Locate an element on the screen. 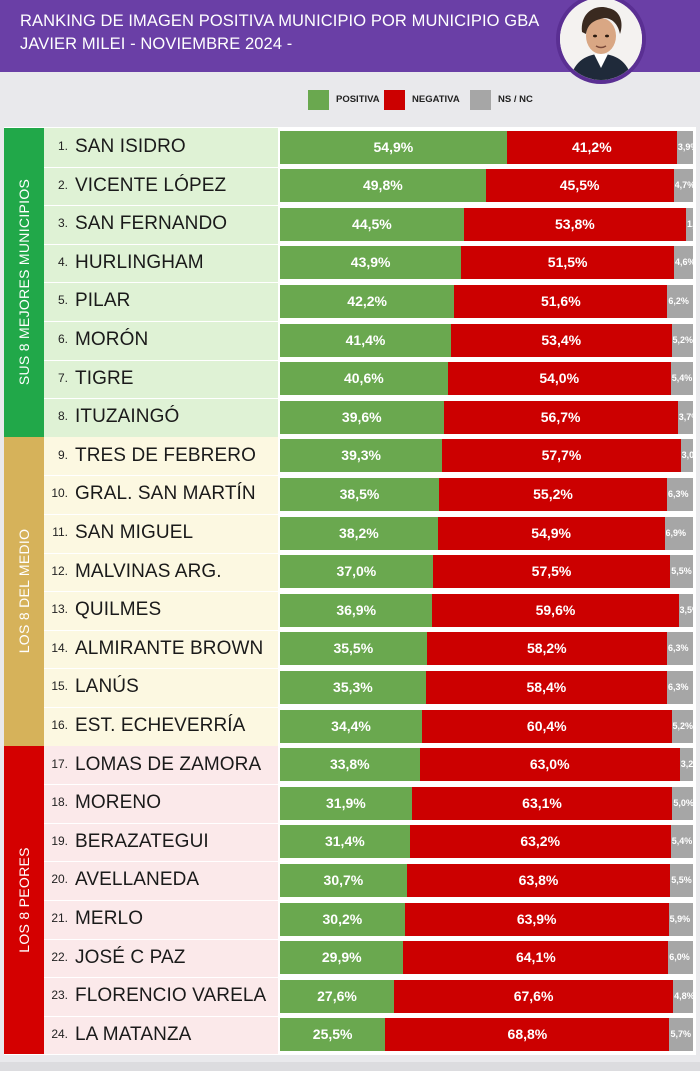 The height and width of the screenshot is (1071, 700). rank-number: 23. is located at coordinates (59, 995).